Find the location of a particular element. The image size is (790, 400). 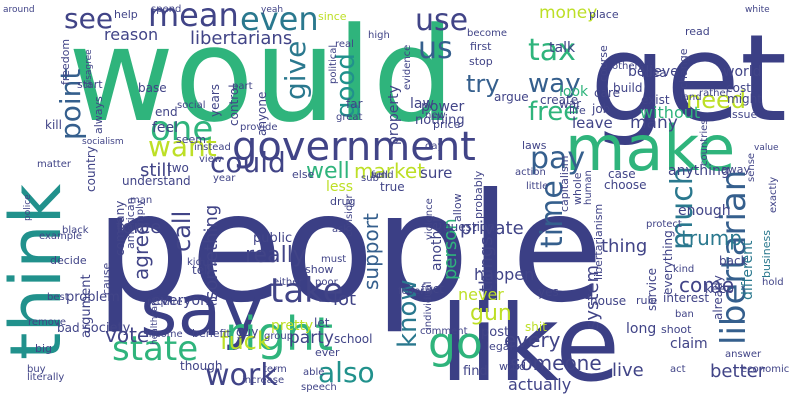

word-land: land is located at coordinates (691, 97).